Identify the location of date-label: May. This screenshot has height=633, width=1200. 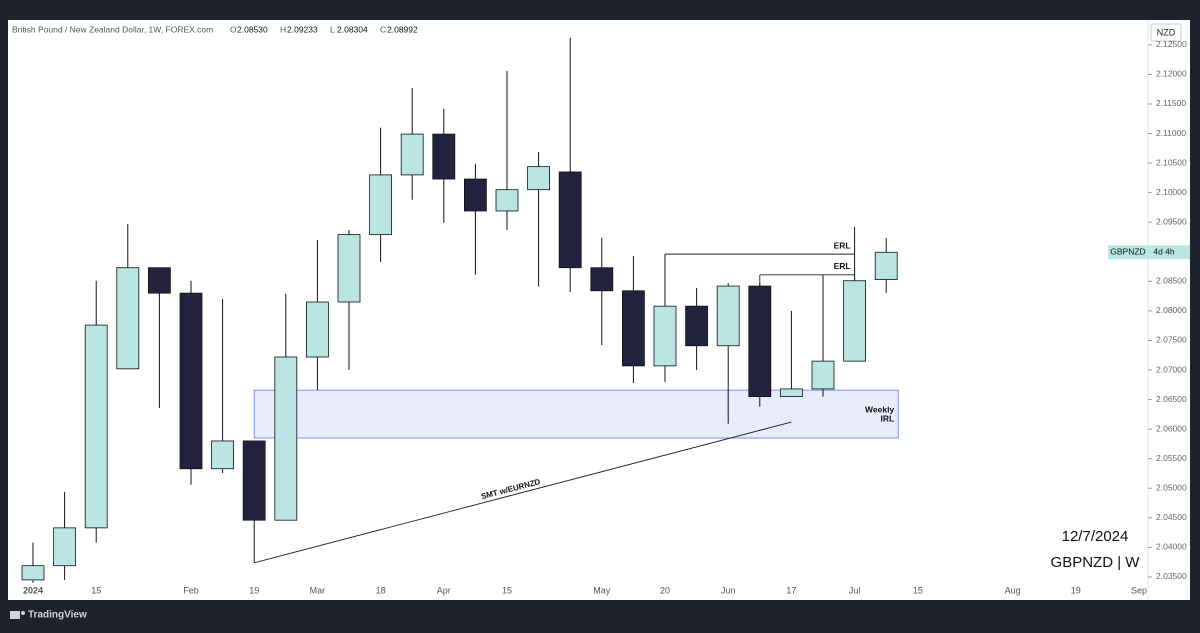
(602, 590).